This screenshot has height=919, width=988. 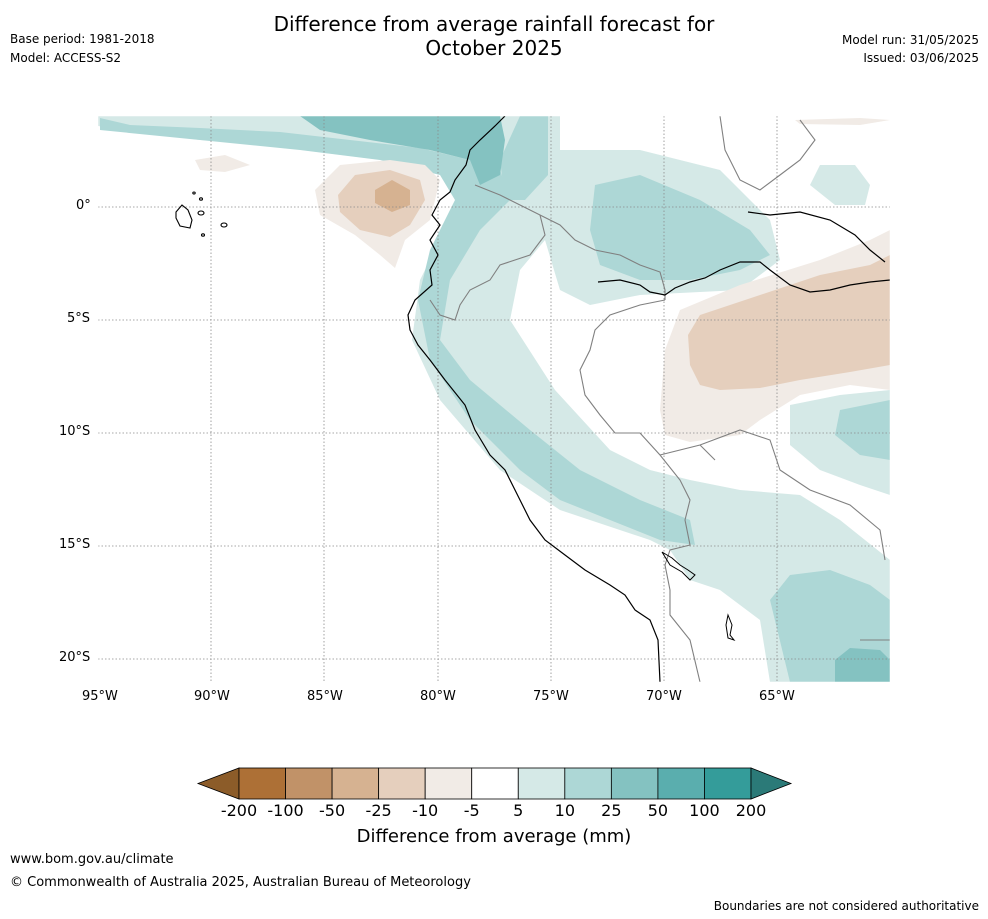 I want to click on lon-tick-label: 95°W, so click(x=100, y=696).